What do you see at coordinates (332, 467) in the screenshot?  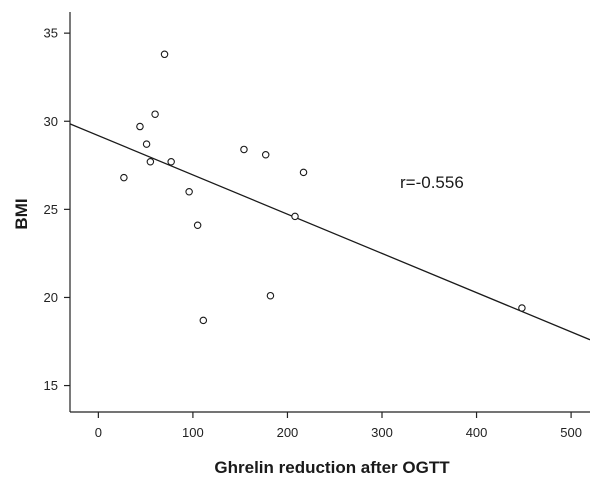 I see `x-axis-title: Ghrelin reduction after OGTT` at bounding box center [332, 467].